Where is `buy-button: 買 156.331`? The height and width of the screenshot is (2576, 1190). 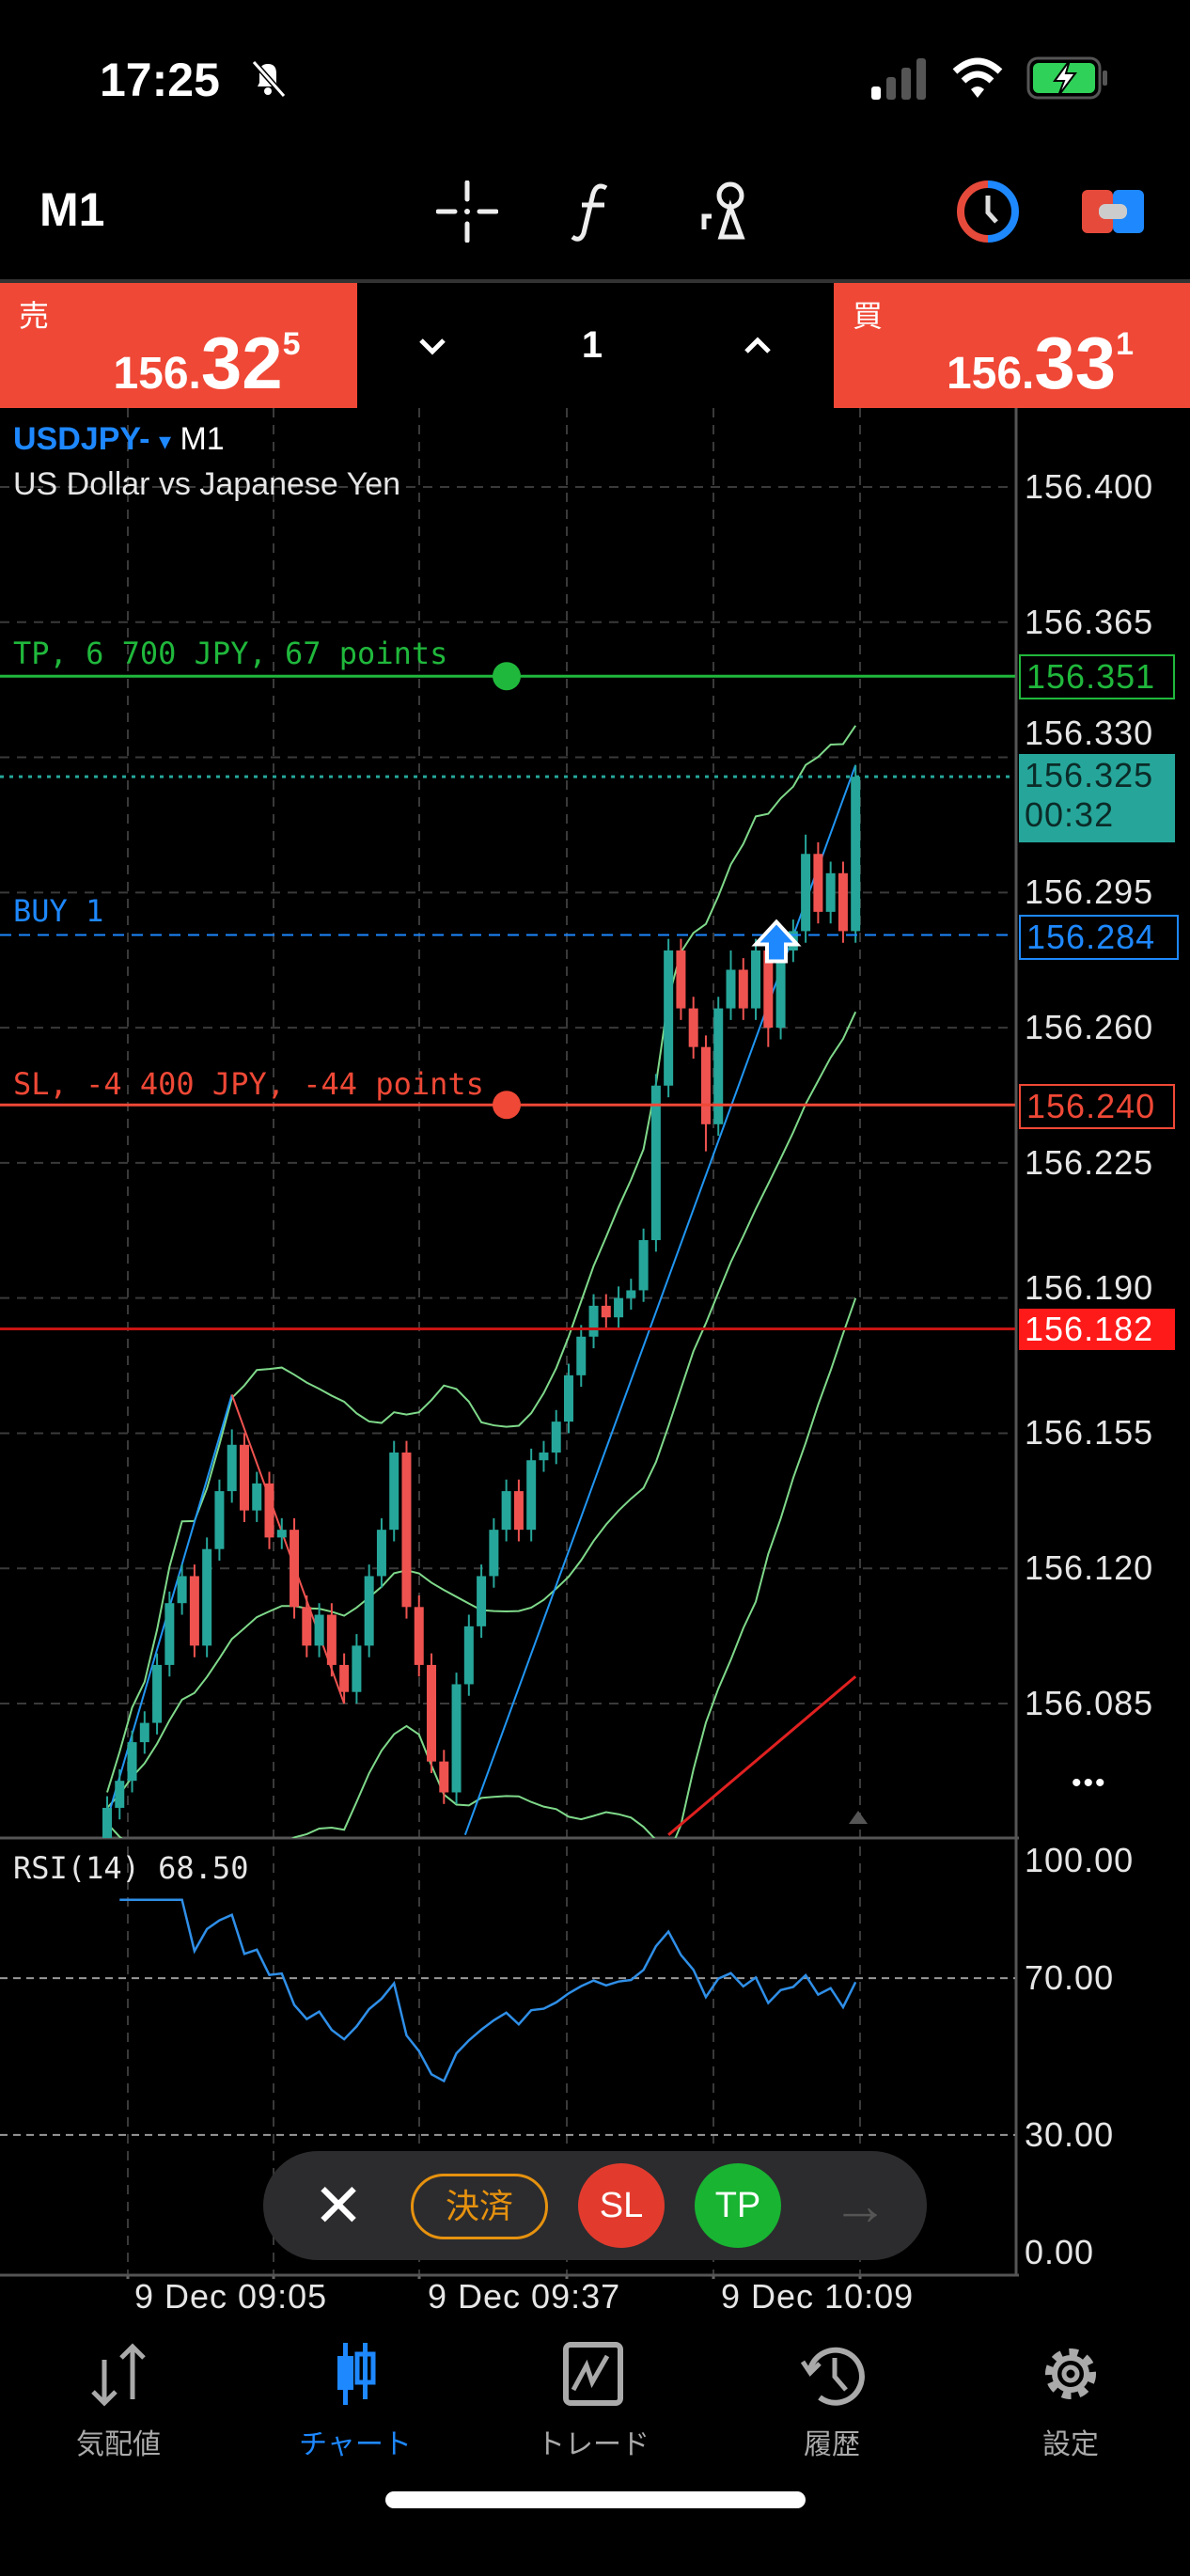
buy-button: 買 156.331 is located at coordinates (1012, 346).